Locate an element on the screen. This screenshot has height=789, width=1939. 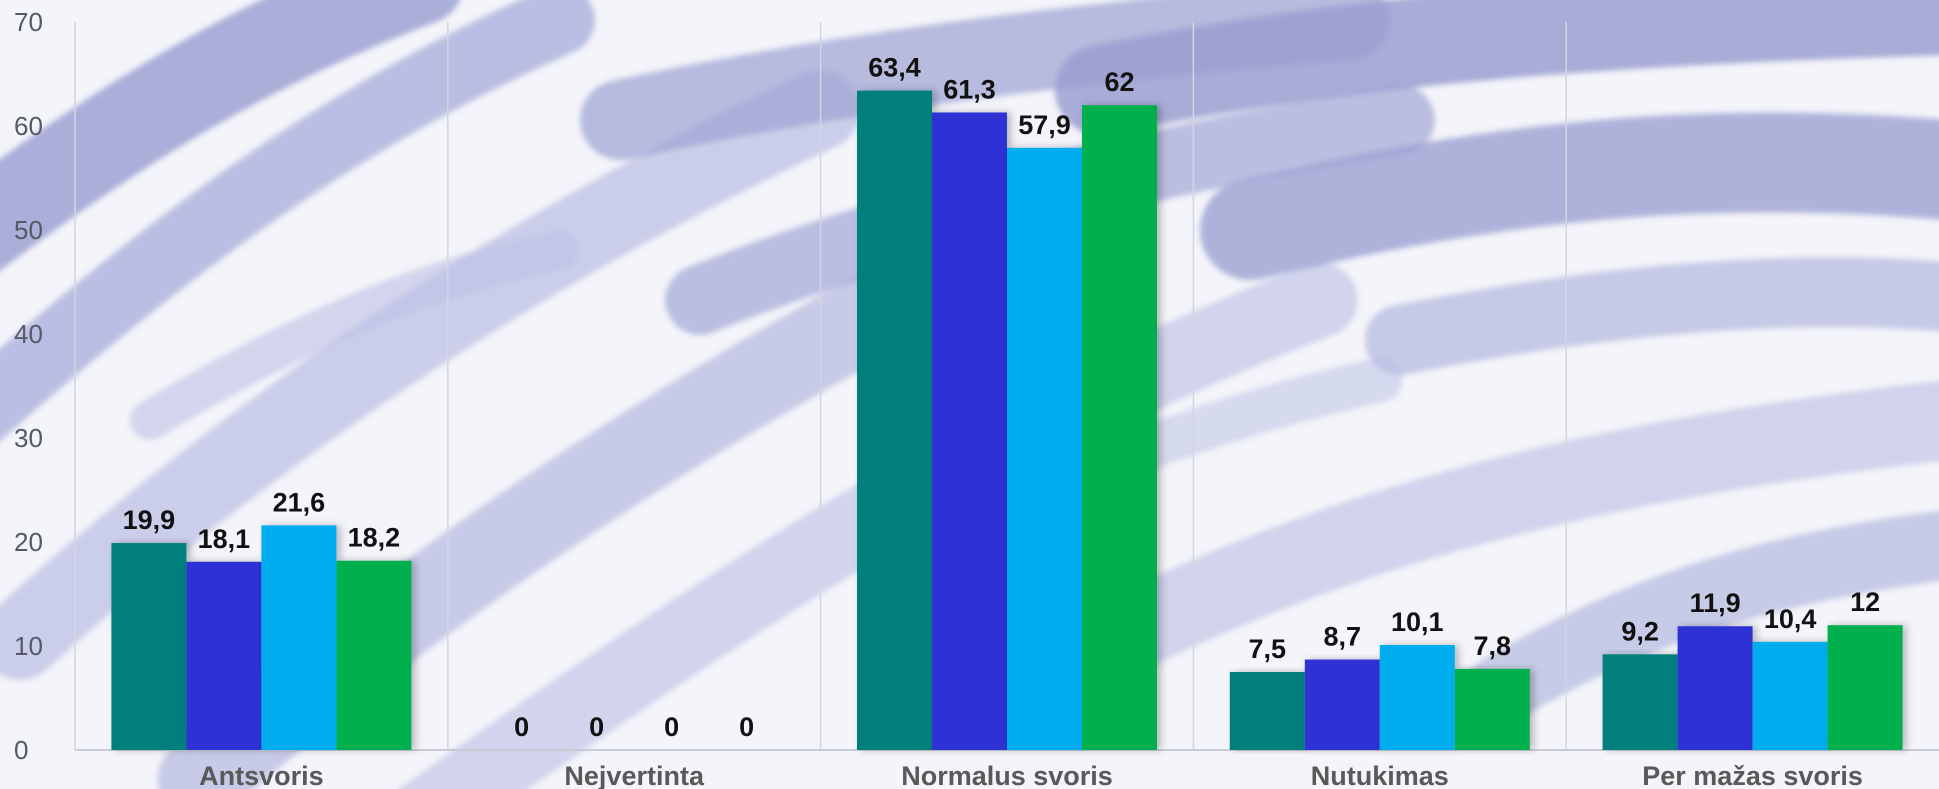
y-tick-label: 20 is located at coordinates (28, 542).